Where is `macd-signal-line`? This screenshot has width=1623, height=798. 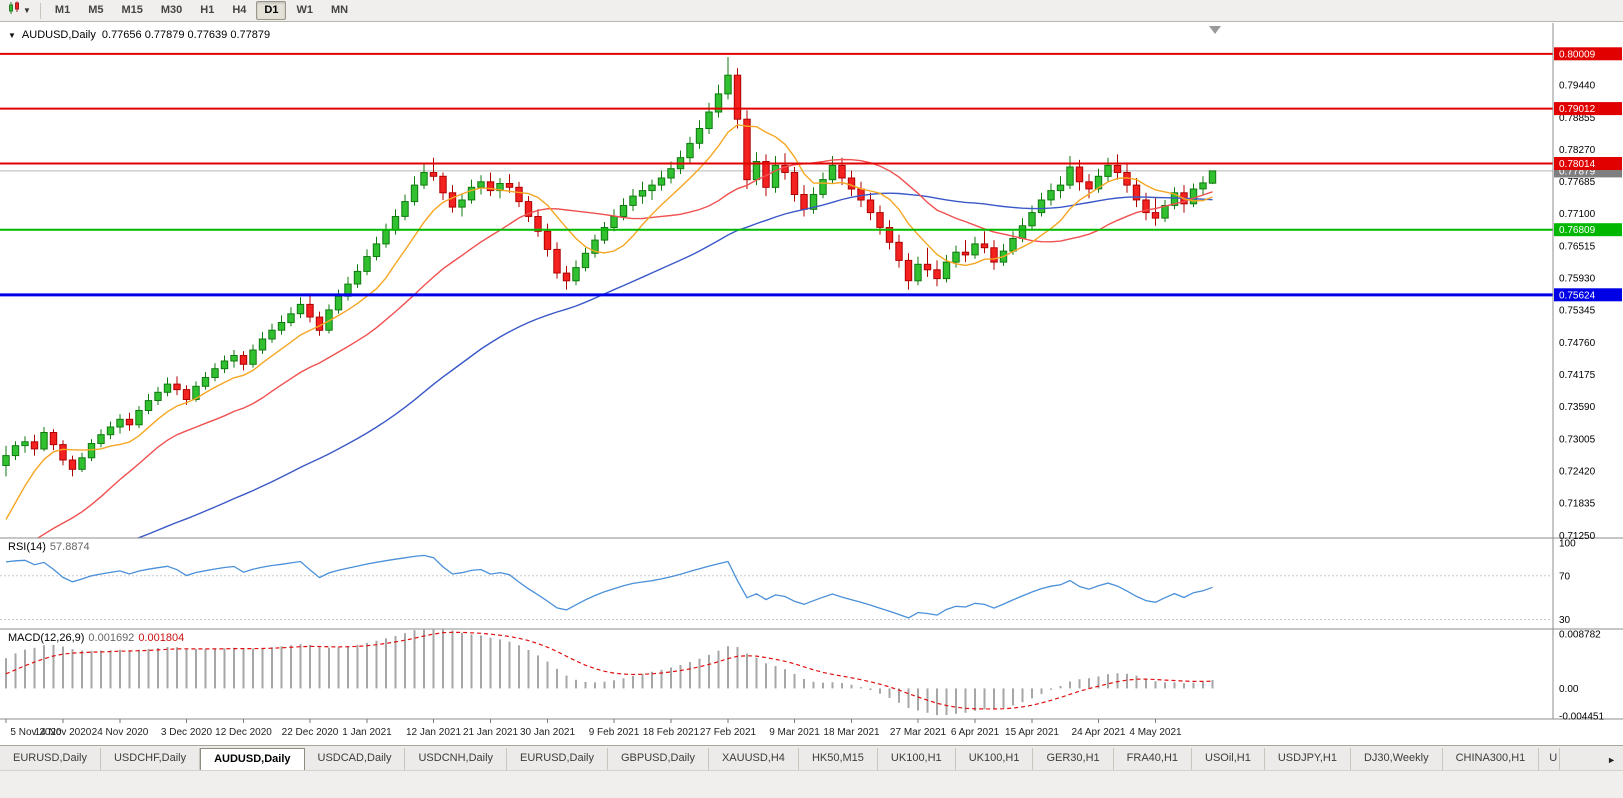
macd-signal-line is located at coordinates (609, 670).